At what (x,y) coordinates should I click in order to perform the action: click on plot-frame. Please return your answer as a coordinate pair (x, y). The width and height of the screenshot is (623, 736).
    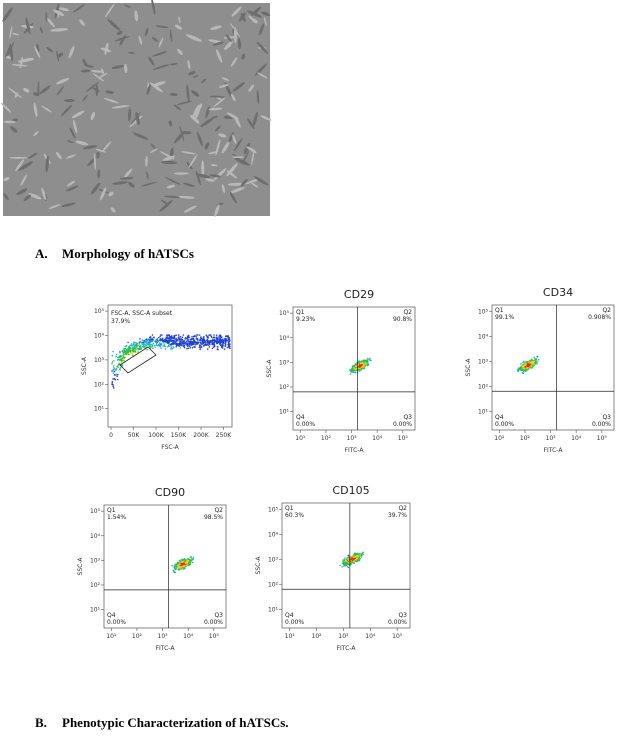
    Looking at the image, I should click on (553, 367).